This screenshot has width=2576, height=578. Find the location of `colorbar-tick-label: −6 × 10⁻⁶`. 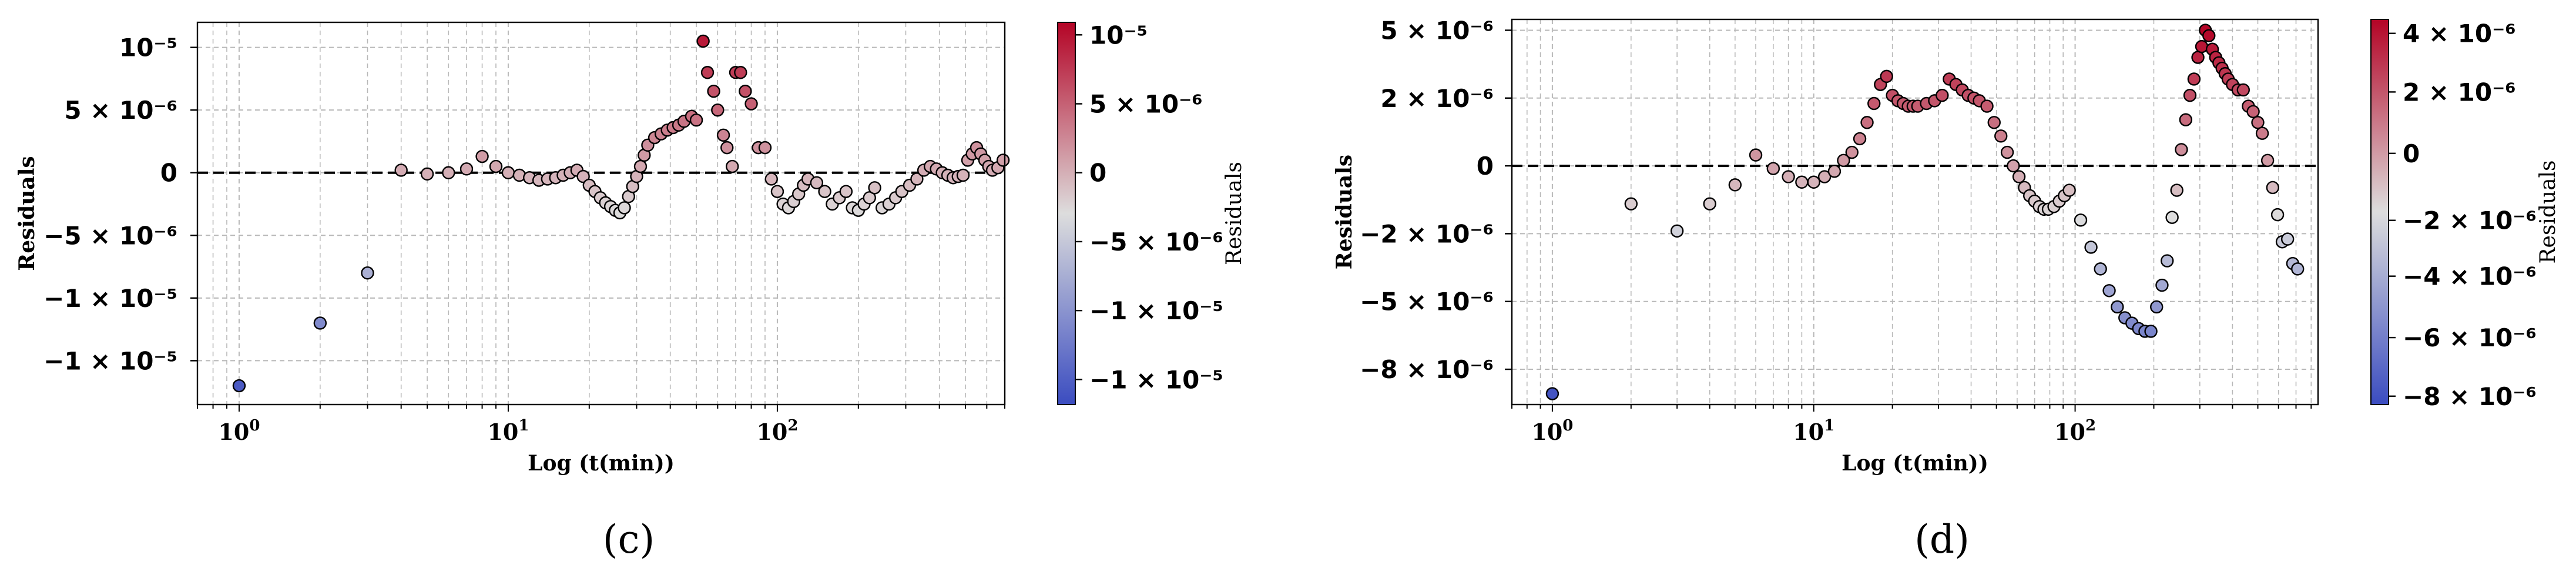

colorbar-tick-label: −6 × 10⁻⁶ is located at coordinates (2470, 337).